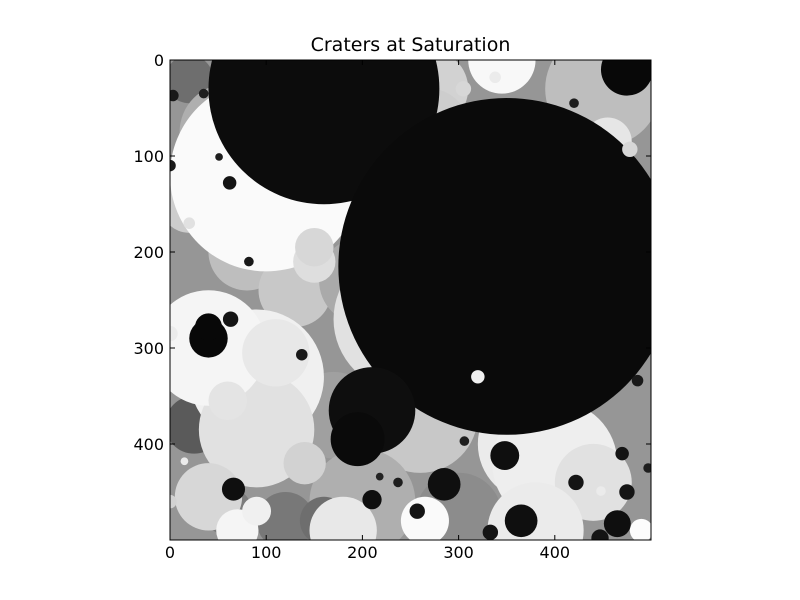 The width and height of the screenshot is (800, 600). Describe the element at coordinates (458, 552) in the screenshot. I see `x-tick-label: 300` at that location.